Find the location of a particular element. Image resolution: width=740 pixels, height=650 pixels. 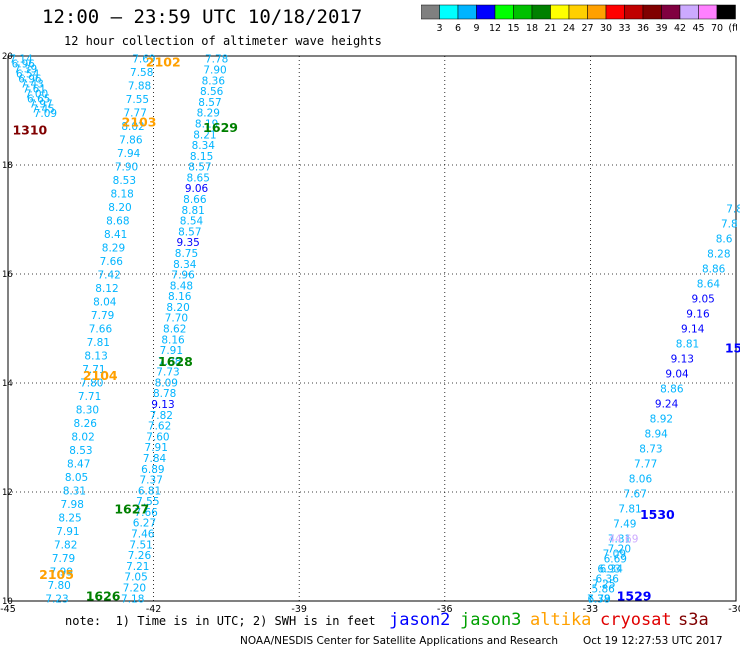

wave-height-value: 8.25 is located at coordinates (69, 518).